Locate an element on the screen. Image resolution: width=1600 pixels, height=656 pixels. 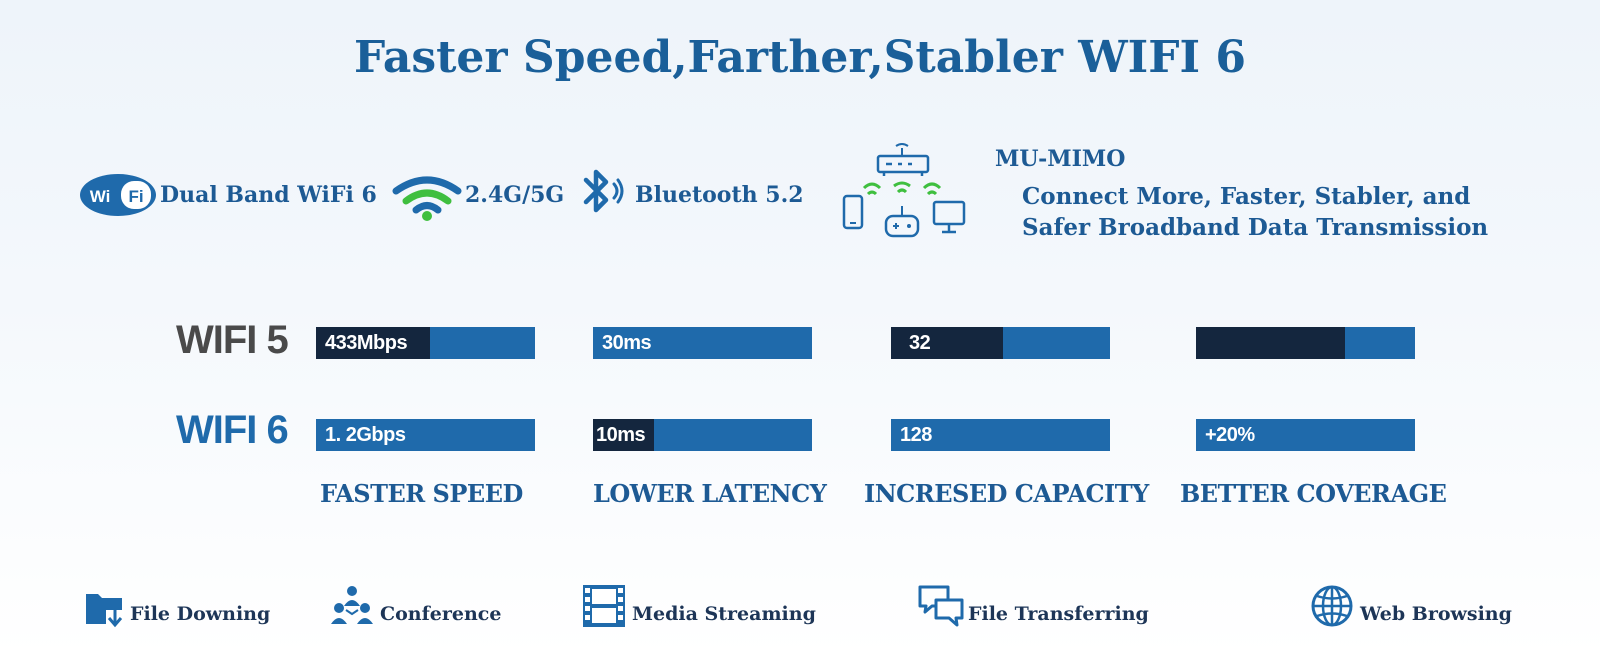
wifi6-latency-bar: 10ms is located at coordinates (702, 435).